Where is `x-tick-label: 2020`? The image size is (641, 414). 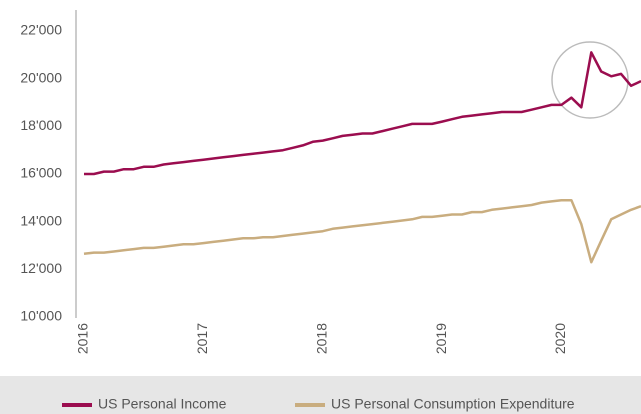 x-tick-label: 2020 is located at coordinates (560, 338).